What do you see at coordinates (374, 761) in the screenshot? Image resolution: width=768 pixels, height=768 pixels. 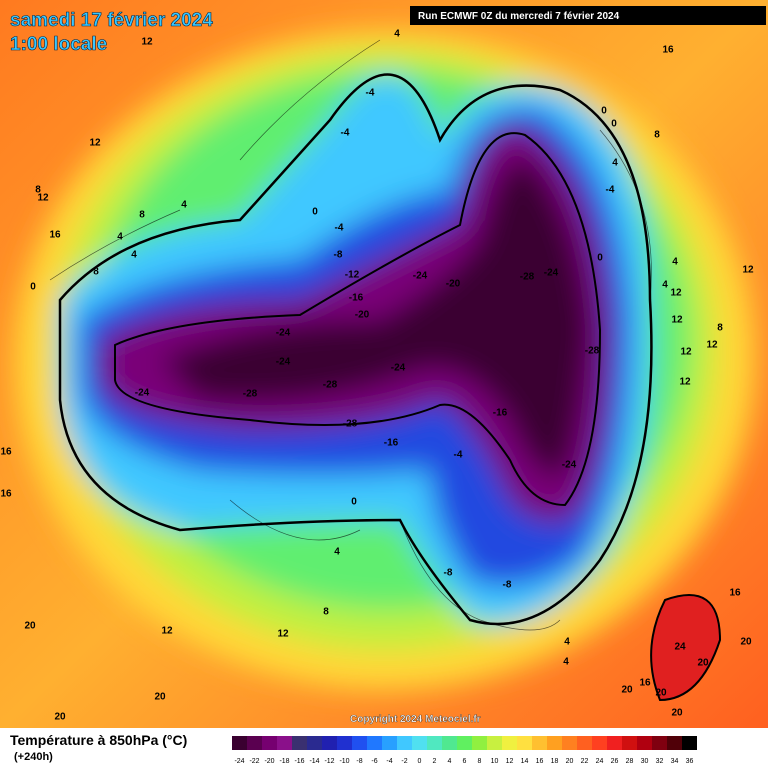 I see `scale-tick-label: -6` at bounding box center [374, 761].